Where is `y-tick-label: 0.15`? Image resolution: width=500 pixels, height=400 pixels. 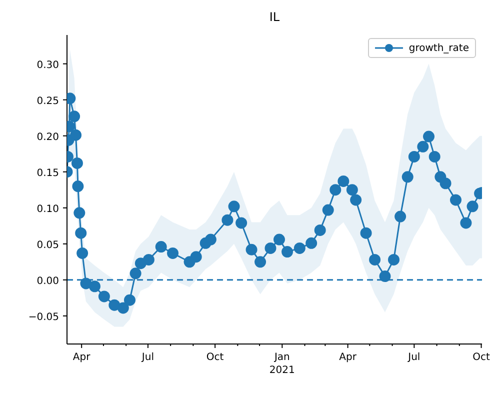
y-tick-label: 0.15 is located at coordinates (47, 173).